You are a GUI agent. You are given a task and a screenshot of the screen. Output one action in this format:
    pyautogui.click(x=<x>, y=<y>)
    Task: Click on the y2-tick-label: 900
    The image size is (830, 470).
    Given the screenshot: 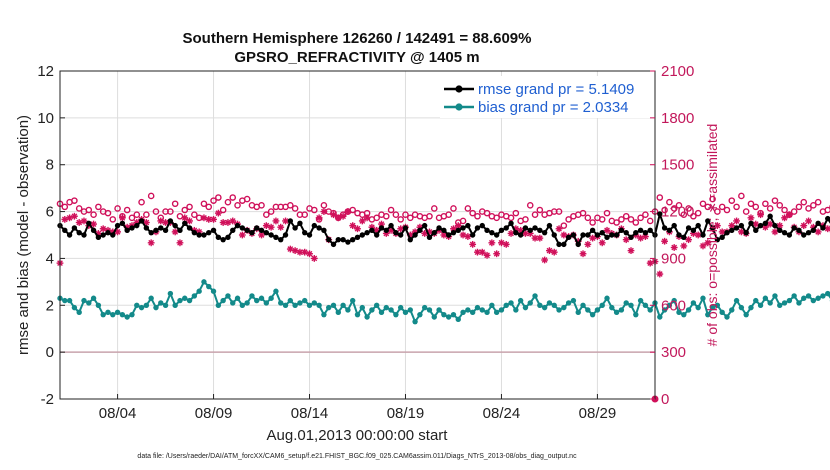 What is the action you would take?
    pyautogui.click(x=673, y=258)
    